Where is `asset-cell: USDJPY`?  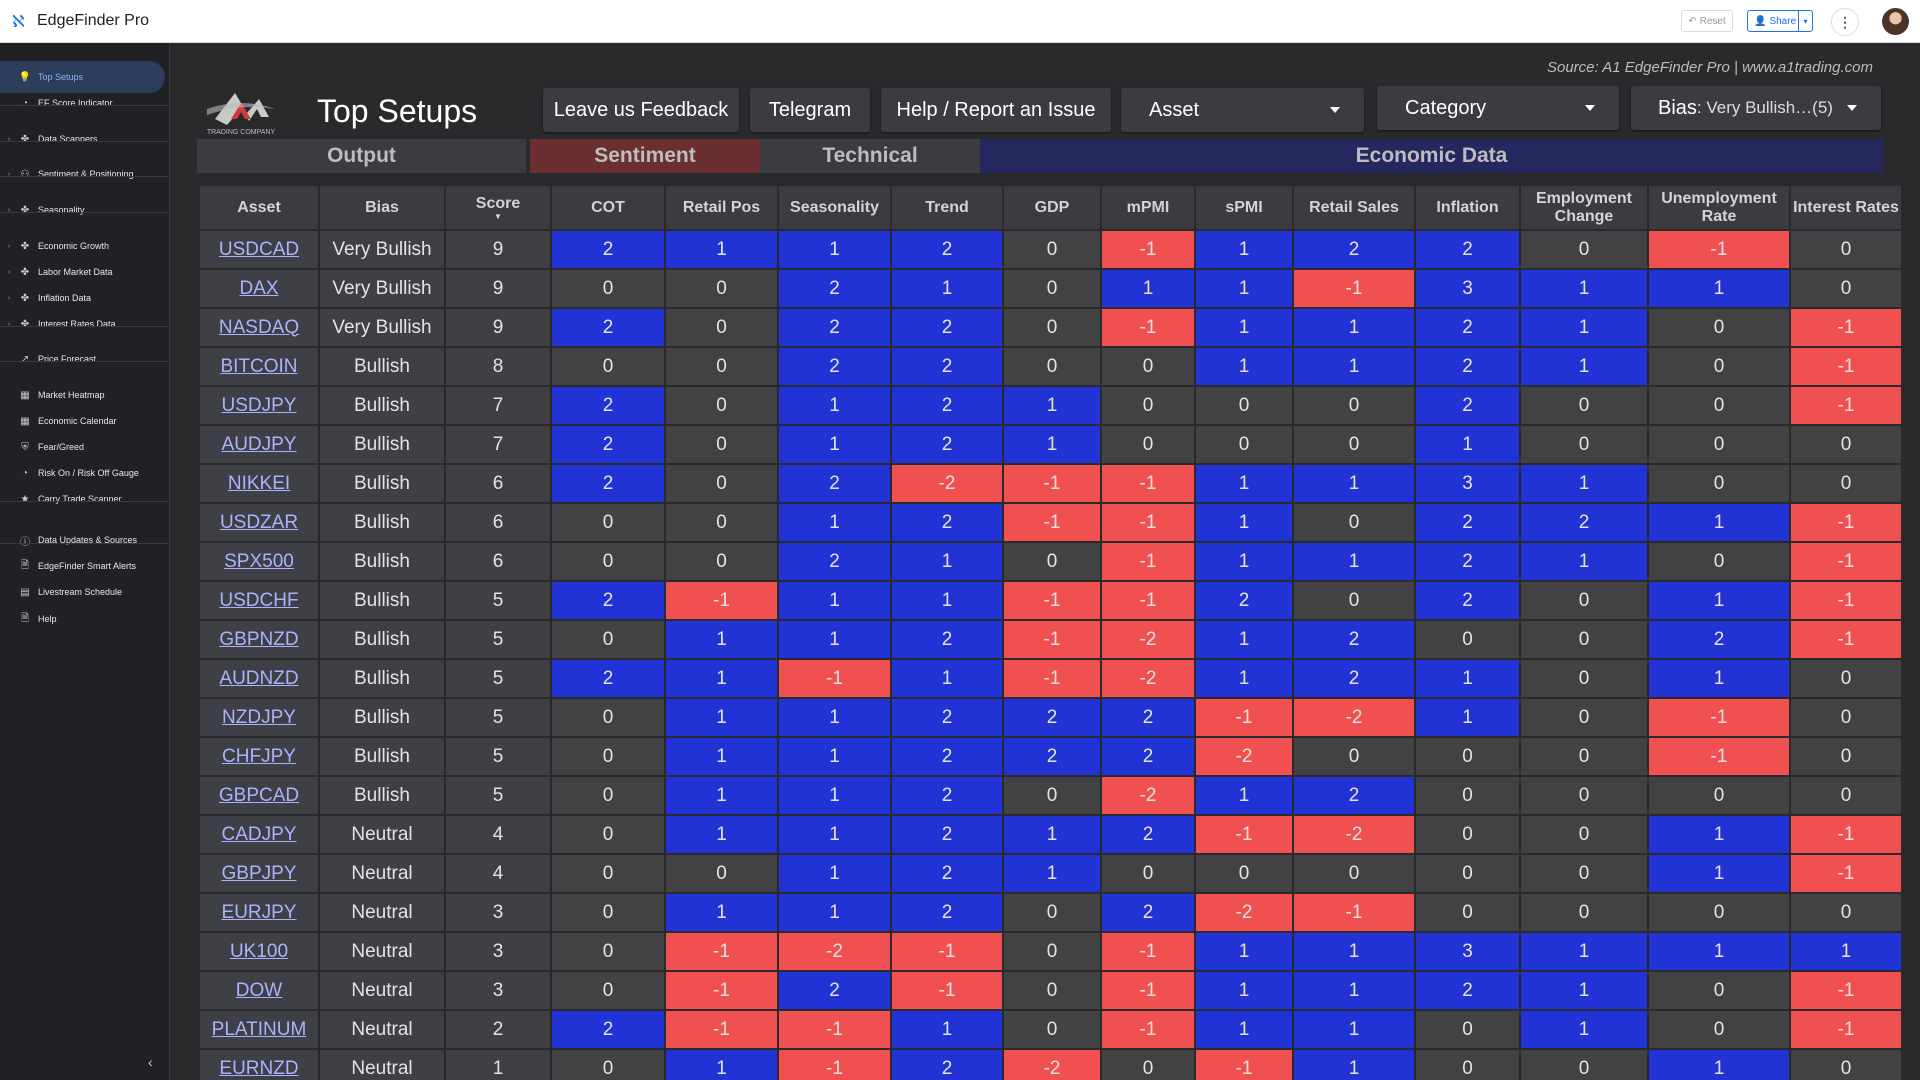
asset-cell: USDJPY is located at coordinates (259, 405).